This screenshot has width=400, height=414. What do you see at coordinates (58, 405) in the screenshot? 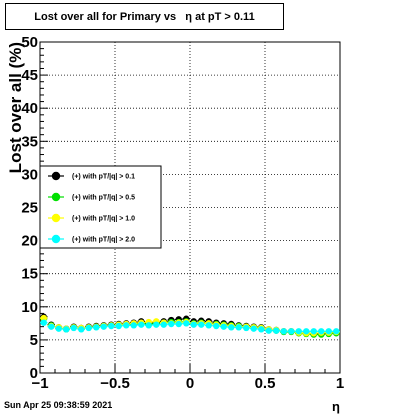
I see `timestamp-label: Sun Apr 25 09:38:59 2021` at bounding box center [58, 405].